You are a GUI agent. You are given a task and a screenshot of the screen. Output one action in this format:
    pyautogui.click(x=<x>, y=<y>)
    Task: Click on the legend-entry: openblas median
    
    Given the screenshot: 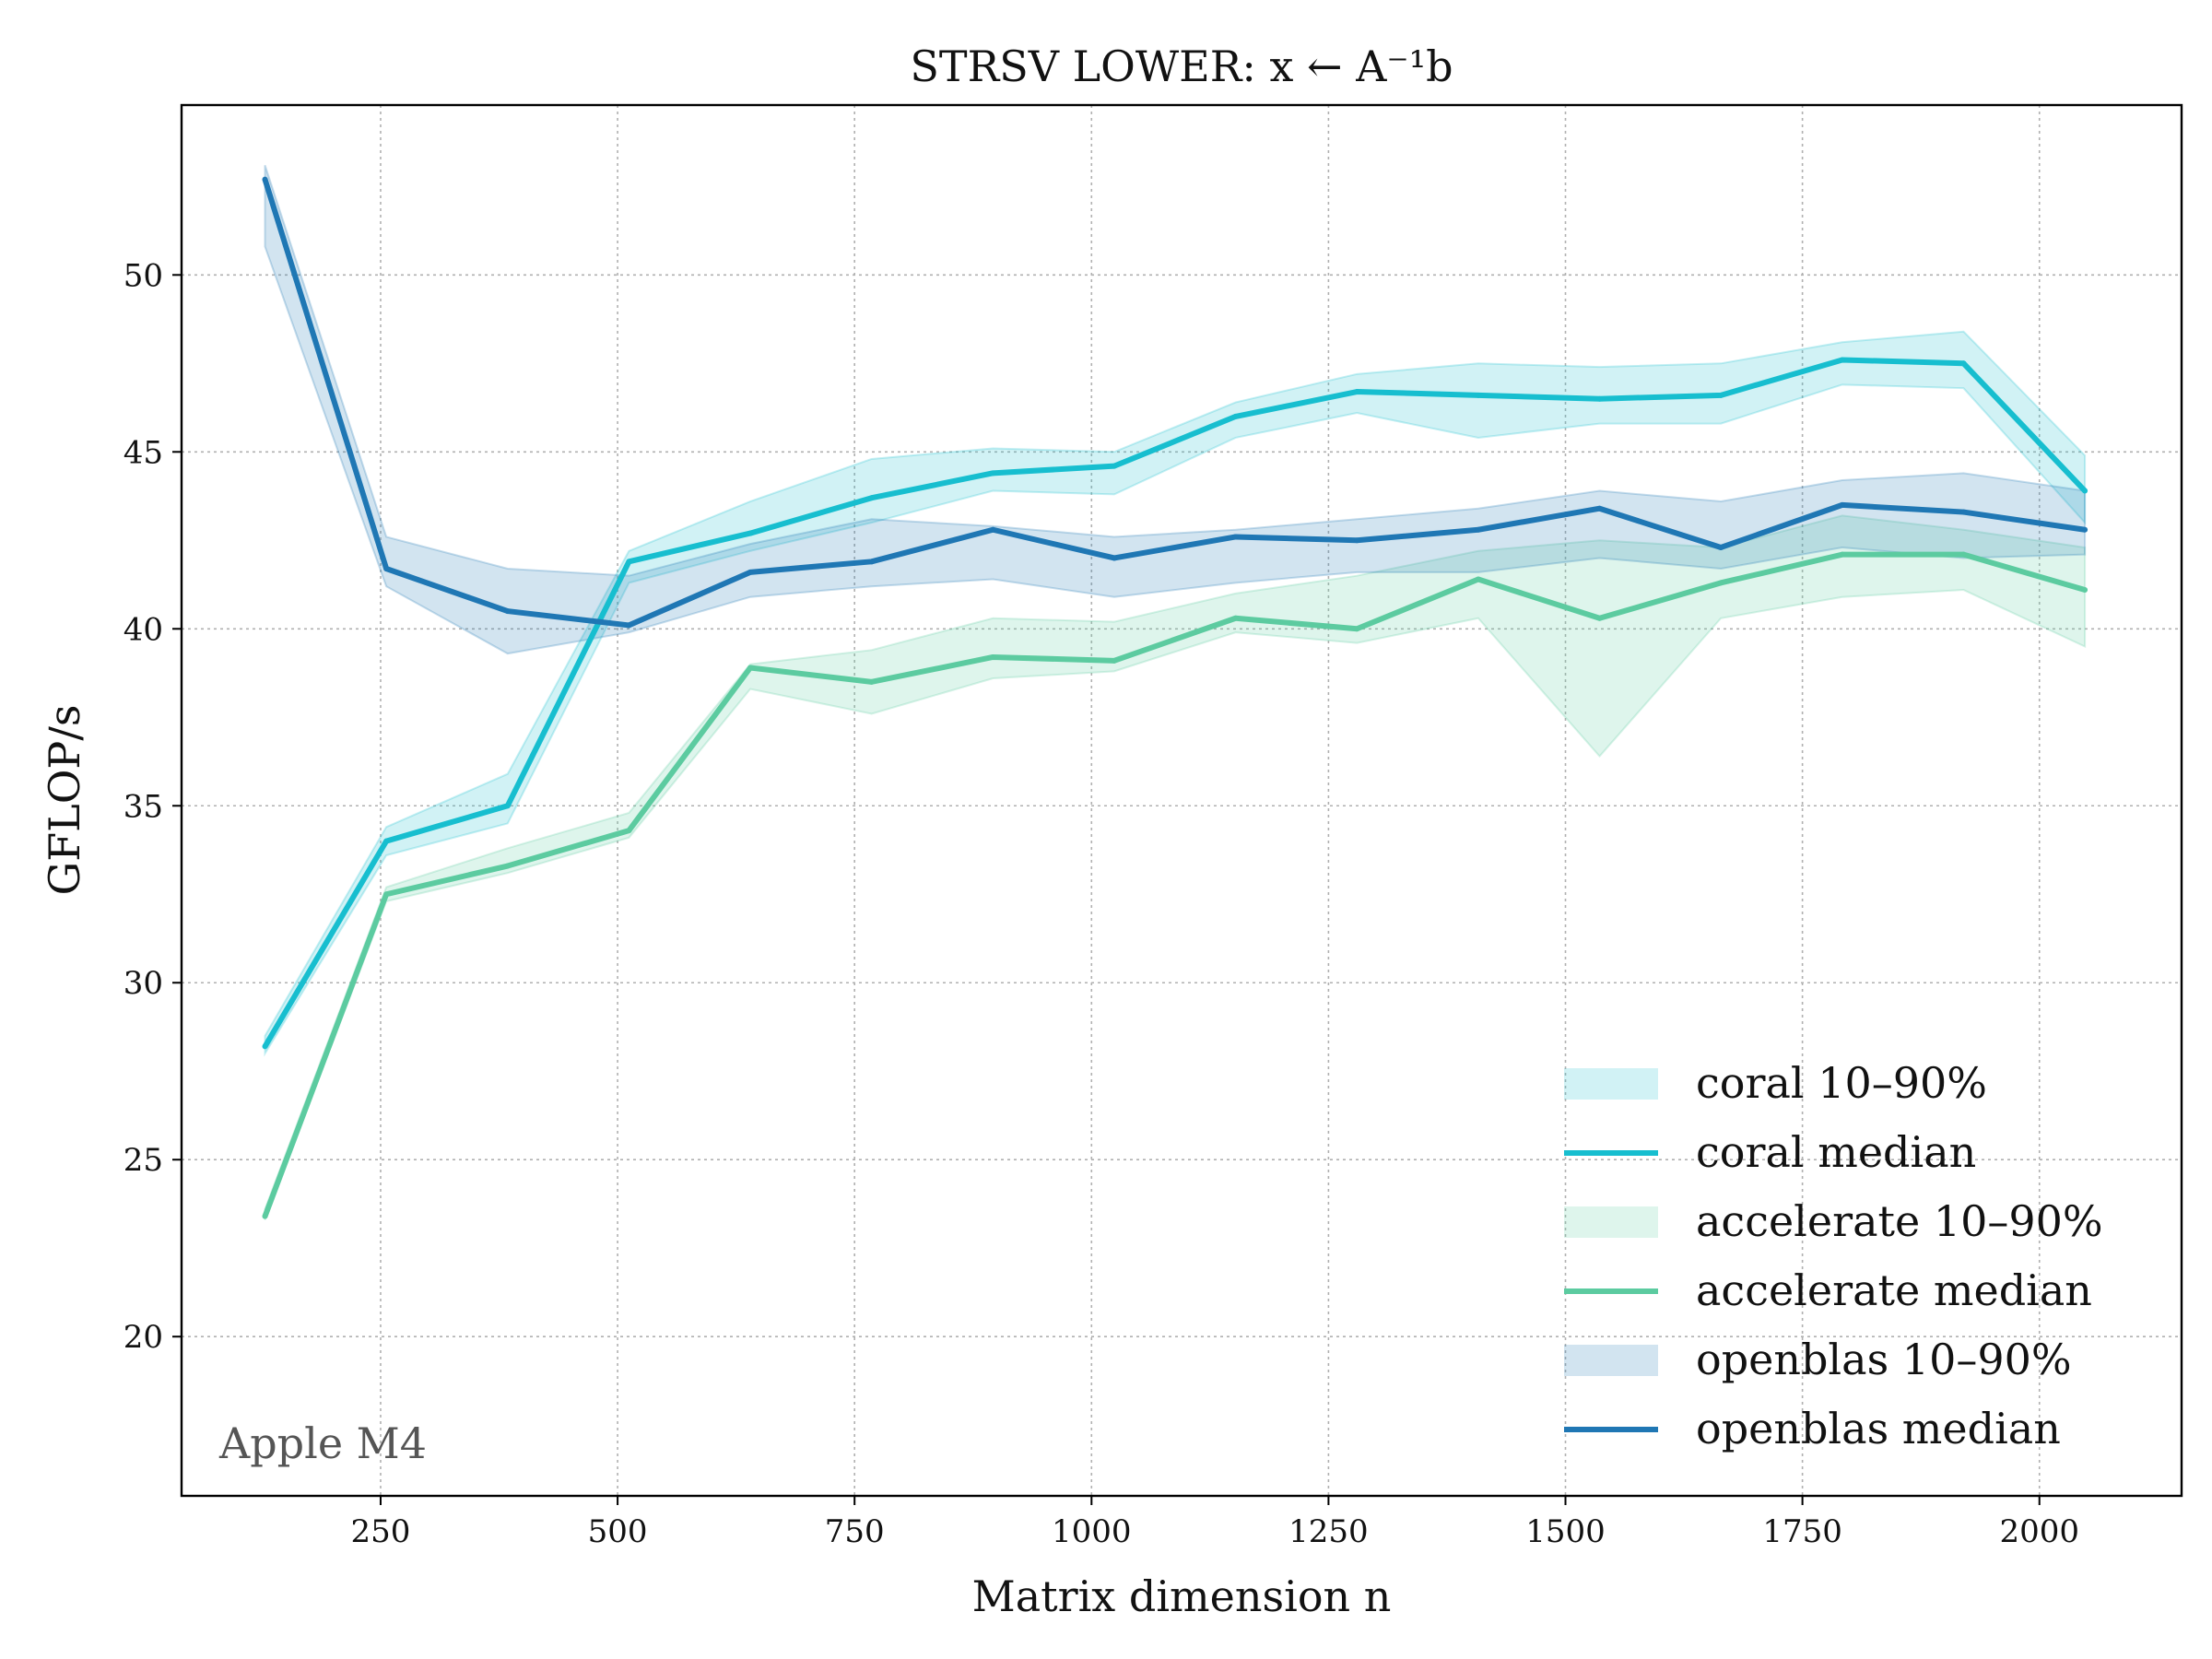 What is the action you would take?
    pyautogui.click(x=1812, y=1428)
    